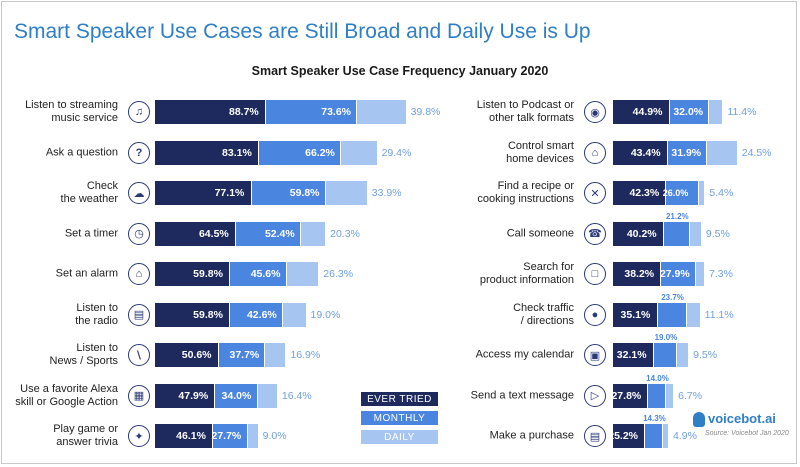 This screenshot has height=467, width=800. What do you see at coordinates (540, 233) in the screenshot?
I see `category-label-call-someone: Call someone` at bounding box center [540, 233].